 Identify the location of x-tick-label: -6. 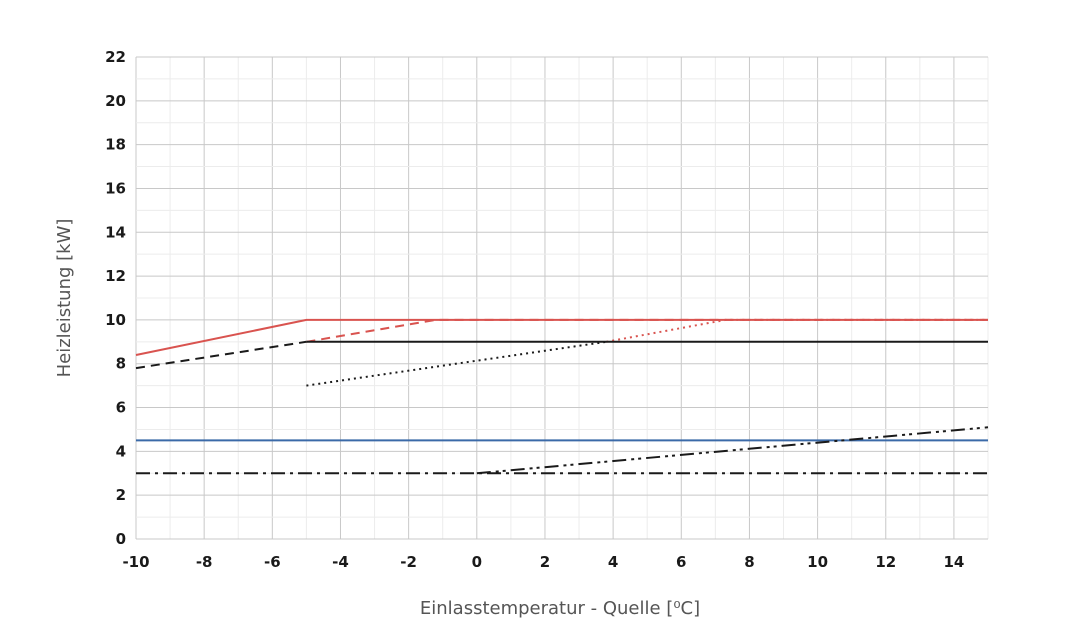
(272, 562).